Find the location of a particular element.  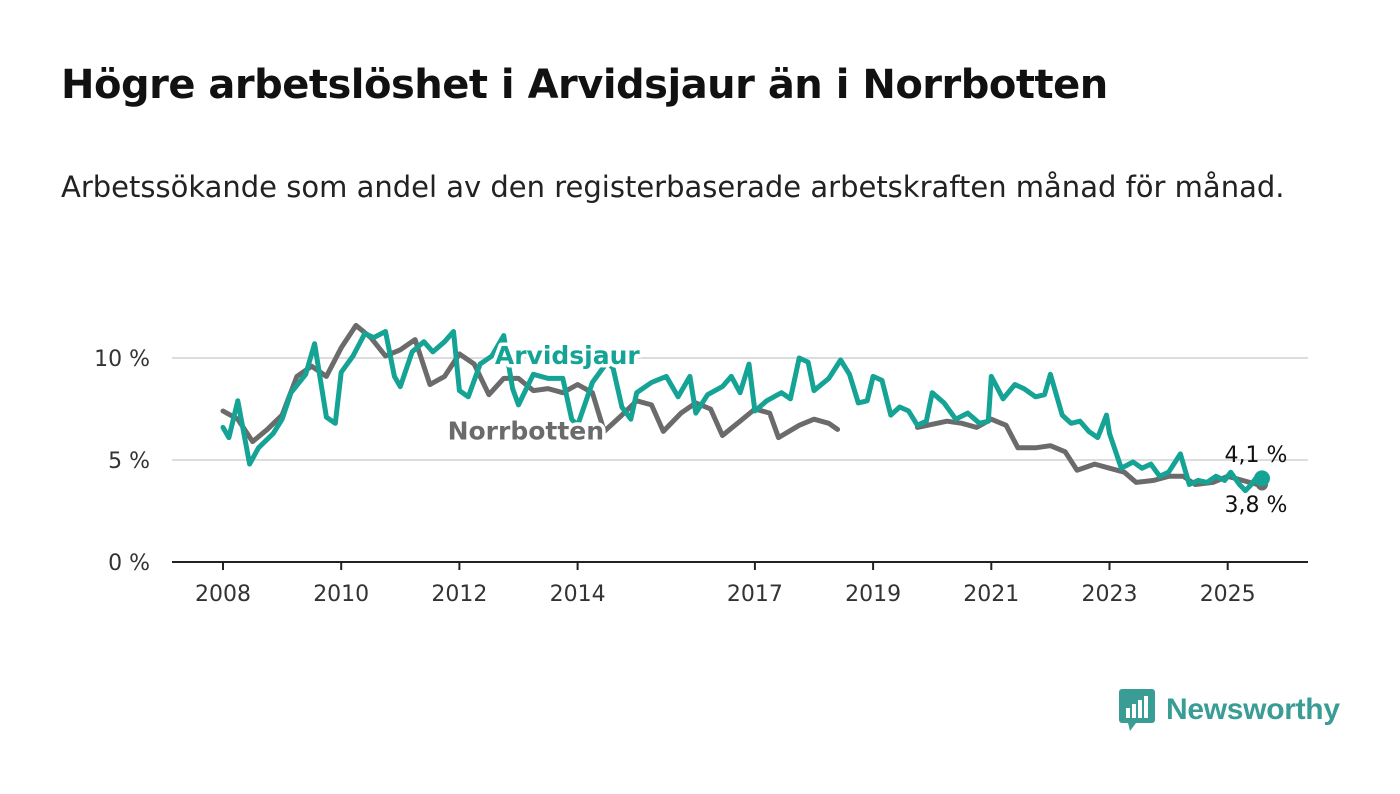

x-tick-label: 2012 is located at coordinates (459, 594).